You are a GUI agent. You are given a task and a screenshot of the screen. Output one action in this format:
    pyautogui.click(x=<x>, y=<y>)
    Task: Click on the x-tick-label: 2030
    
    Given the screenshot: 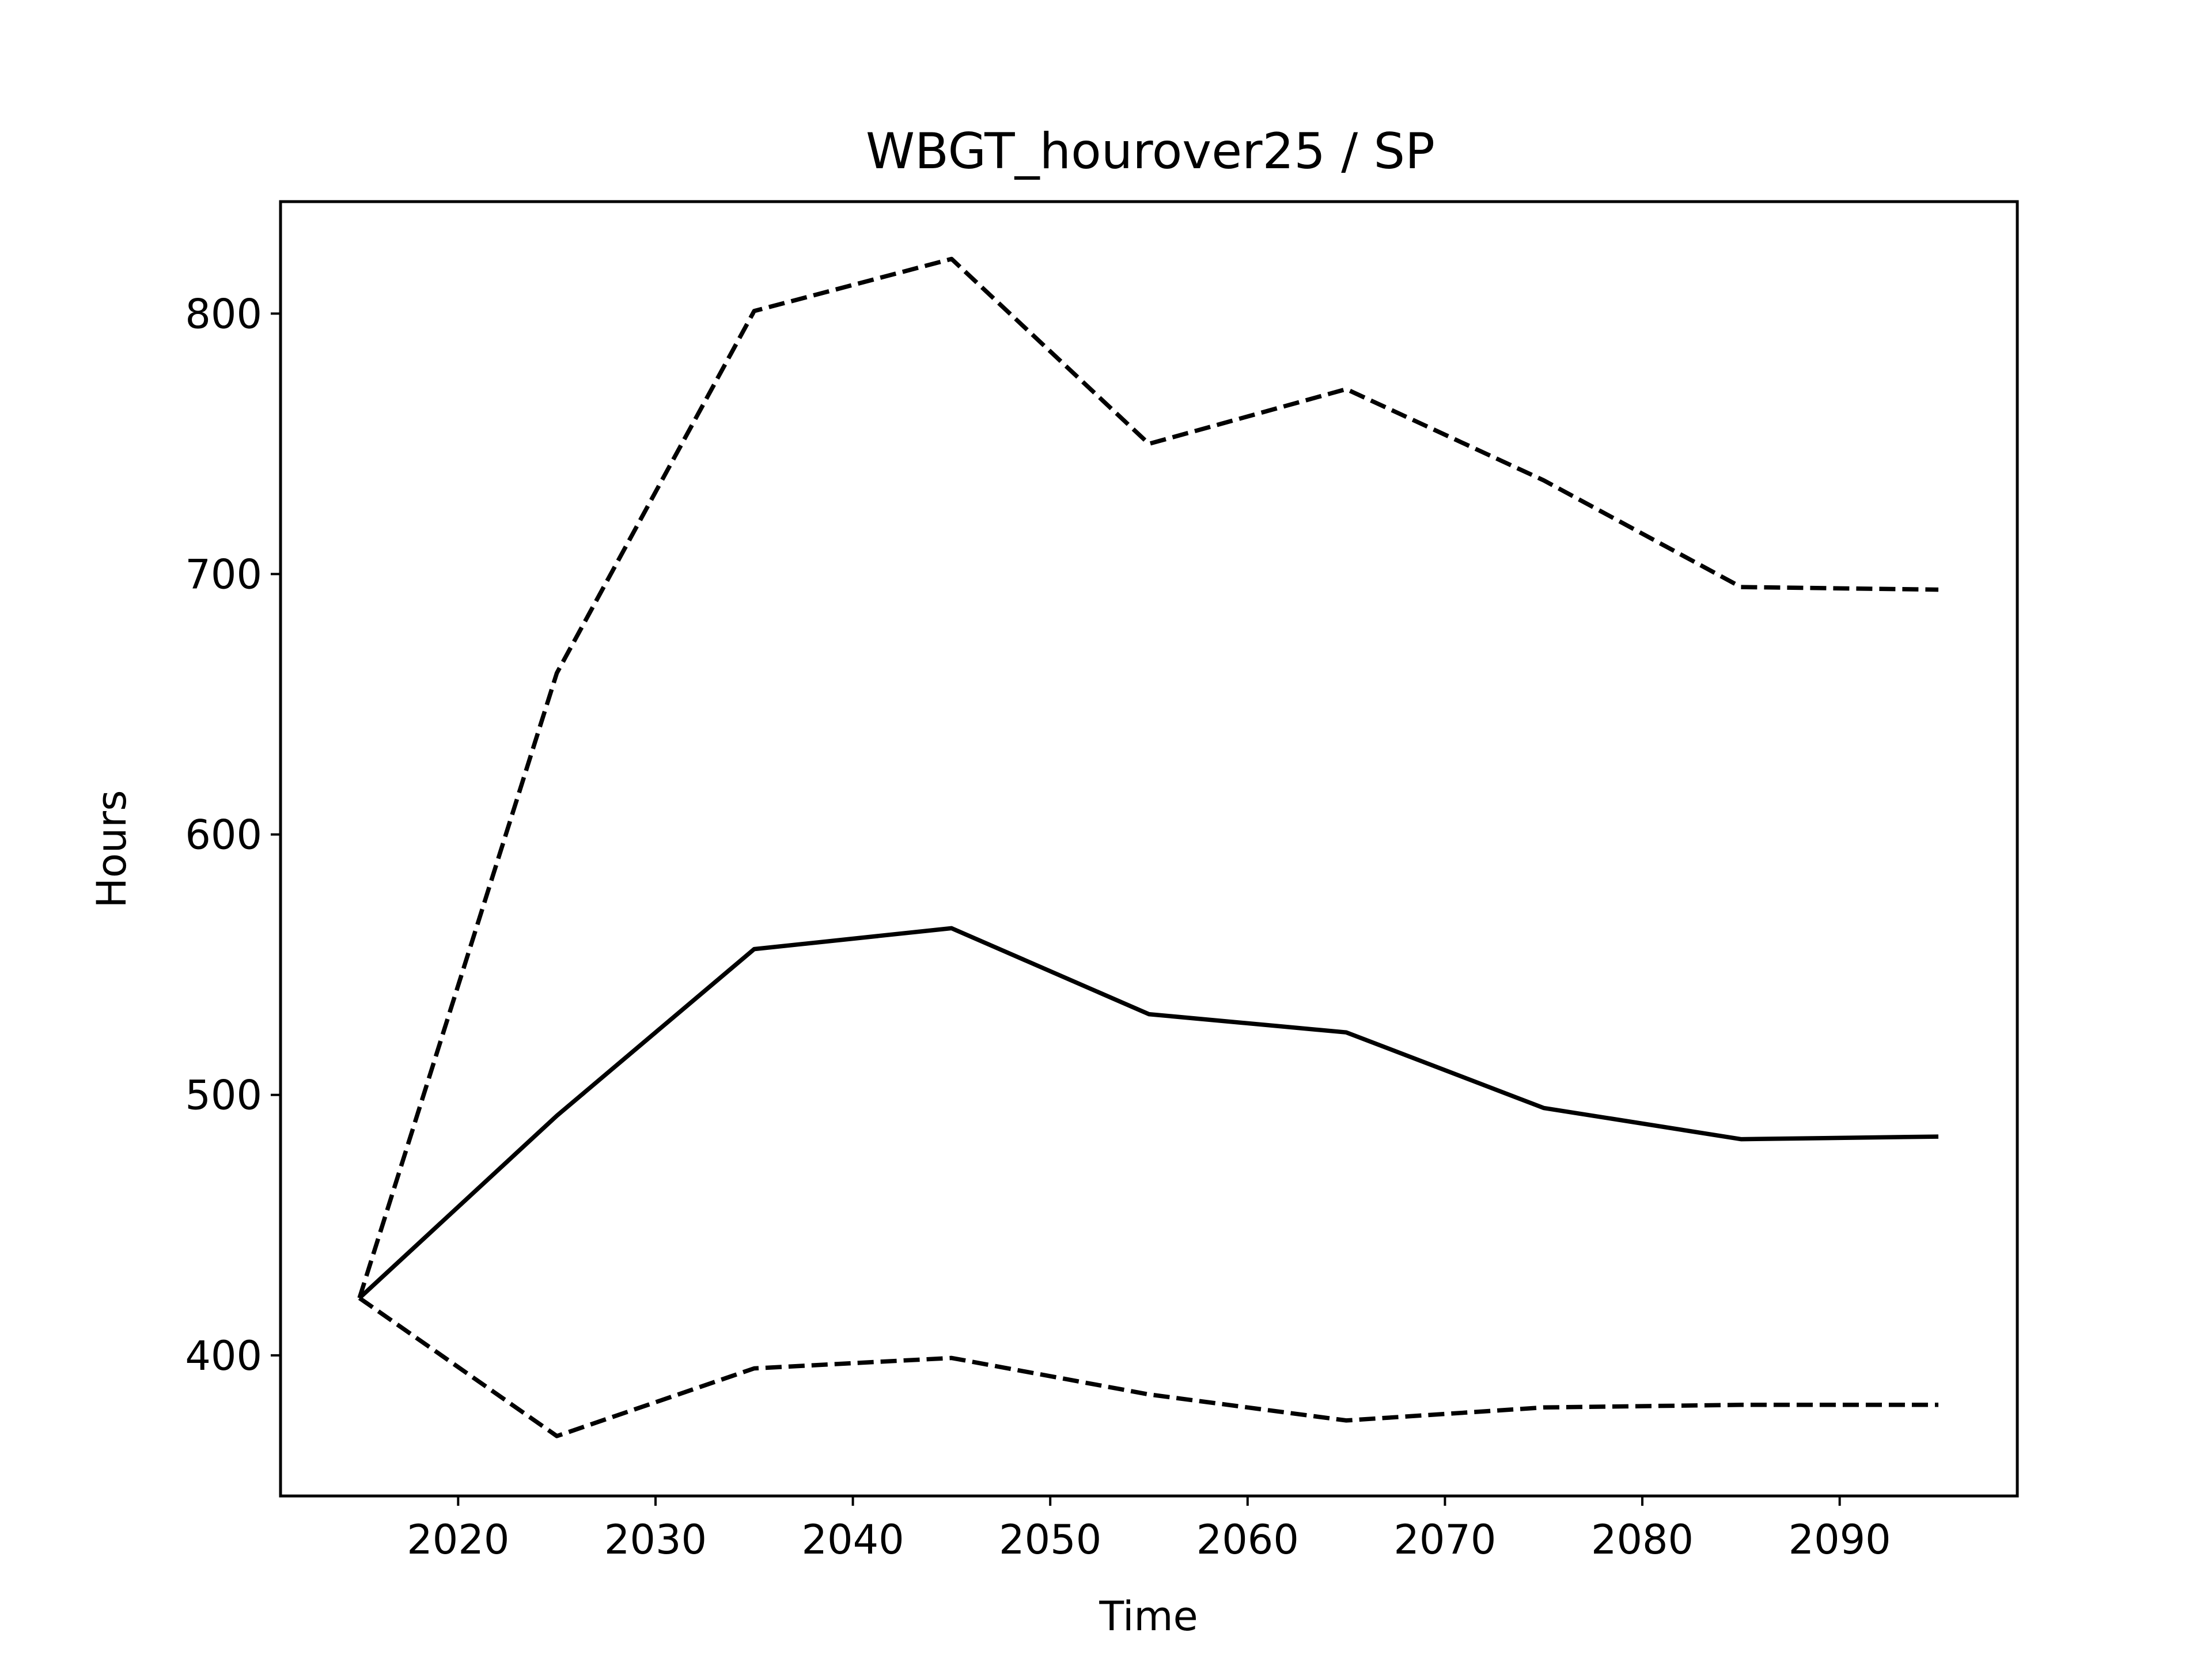 What is the action you would take?
    pyautogui.click(x=655, y=1539)
    